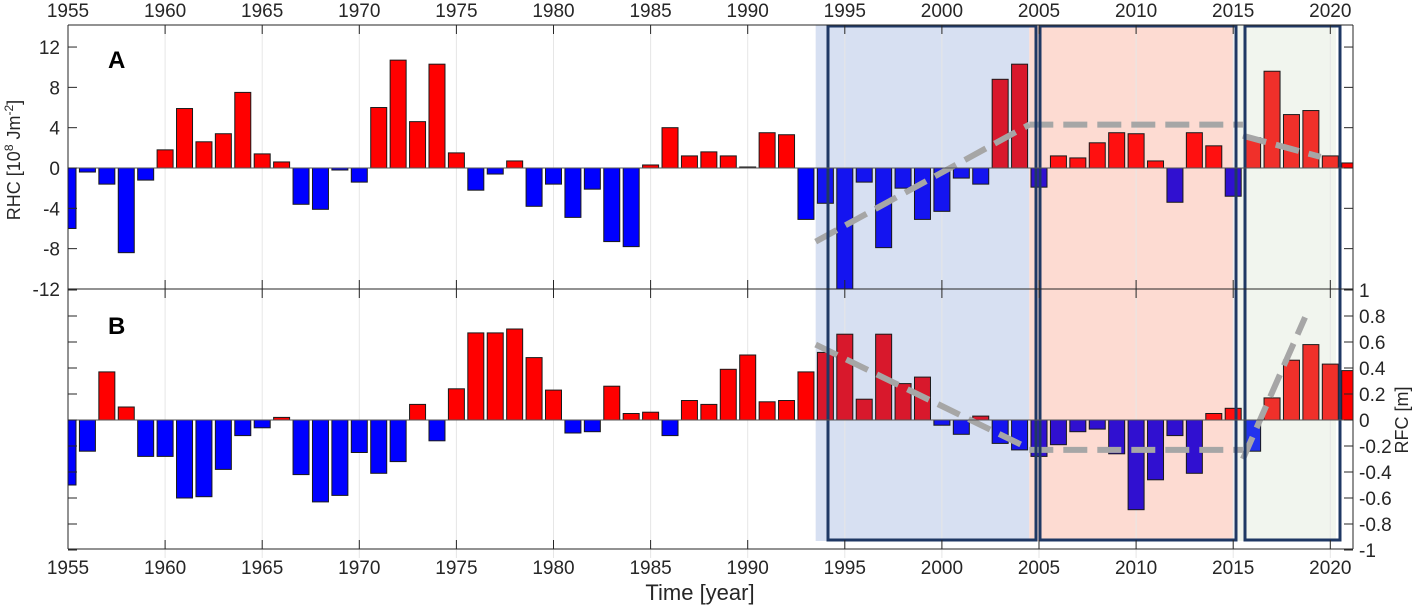  I want to click on rhc-bar-1993, so click(806, 193).